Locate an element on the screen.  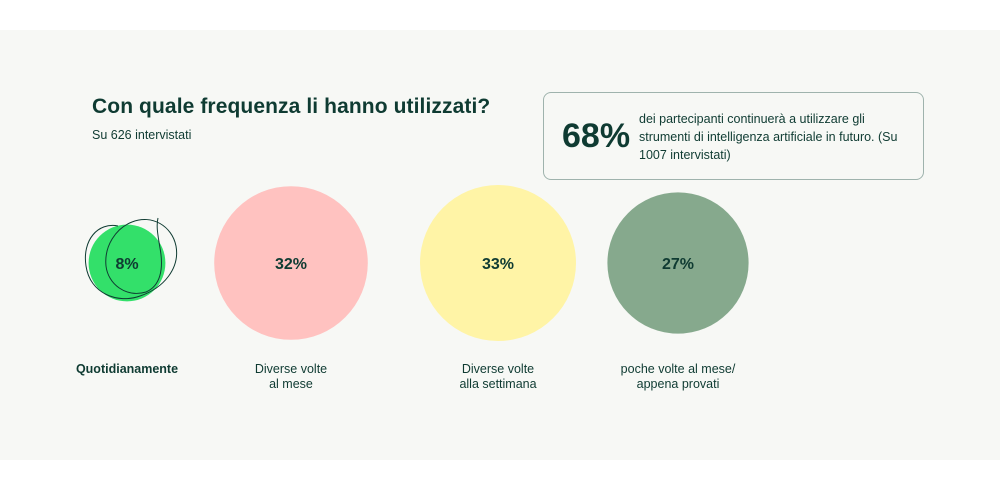
chart-title: Con quale frequenza li hanno utilizzati? is located at coordinates (291, 106).